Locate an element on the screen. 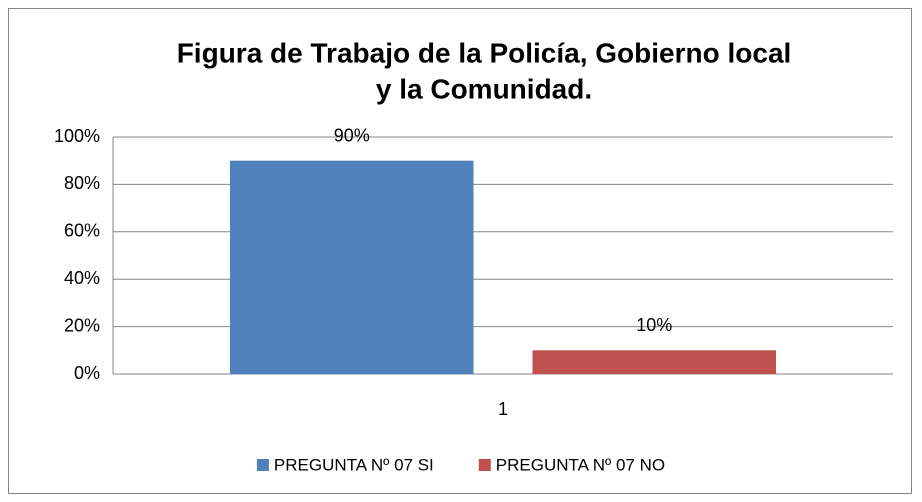  y-tick-label: 0% is located at coordinates (87, 373).